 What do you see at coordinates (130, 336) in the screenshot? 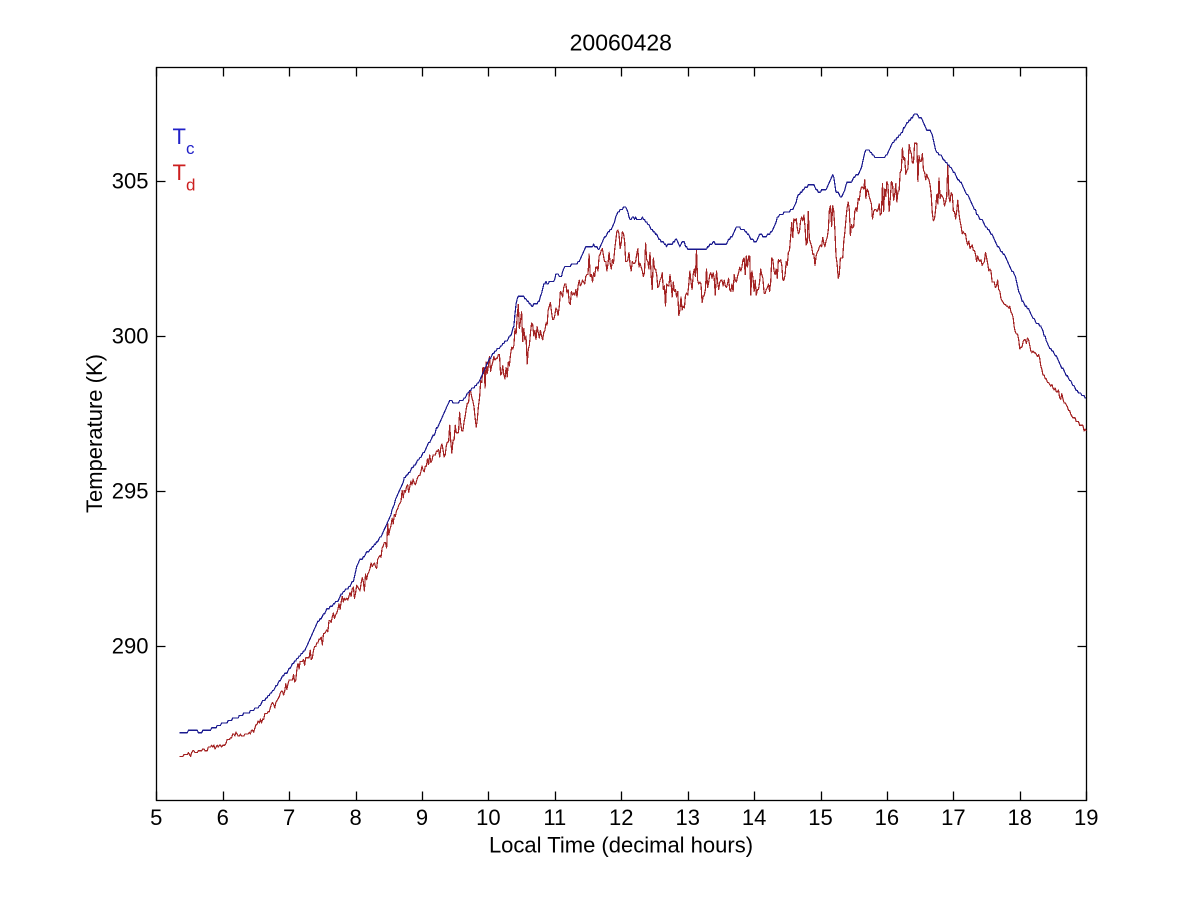
I see `svg-text: 300` at bounding box center [130, 336].